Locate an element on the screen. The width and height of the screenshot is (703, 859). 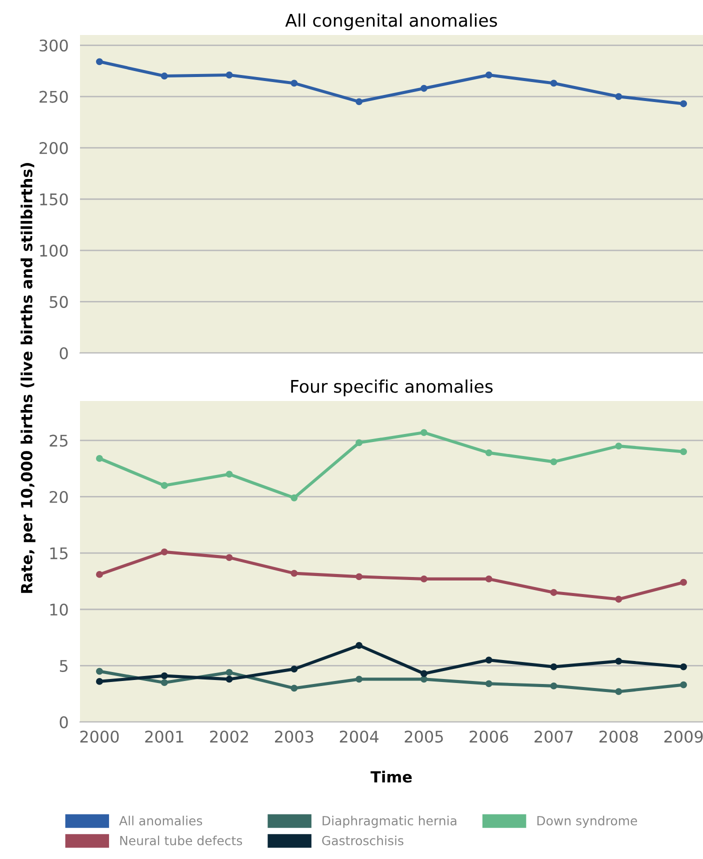
x-tick-label: 2006 is located at coordinates (489, 736).